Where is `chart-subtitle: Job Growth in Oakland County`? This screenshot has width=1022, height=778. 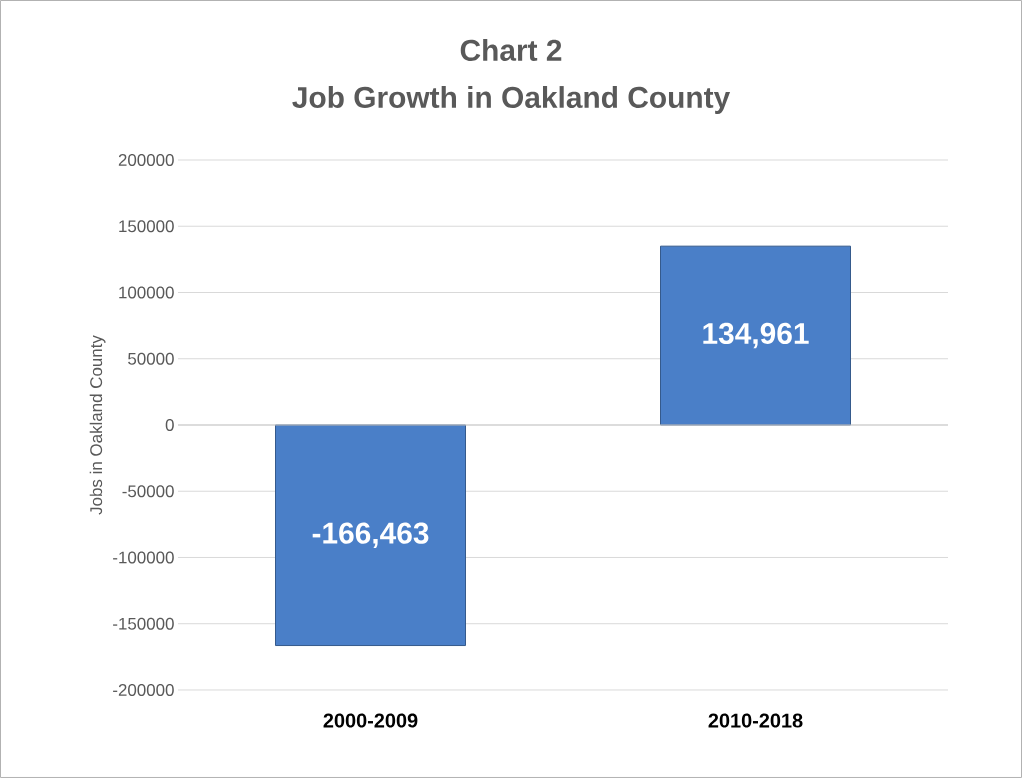
chart-subtitle: Job Growth in Oakland County is located at coordinates (511, 100).